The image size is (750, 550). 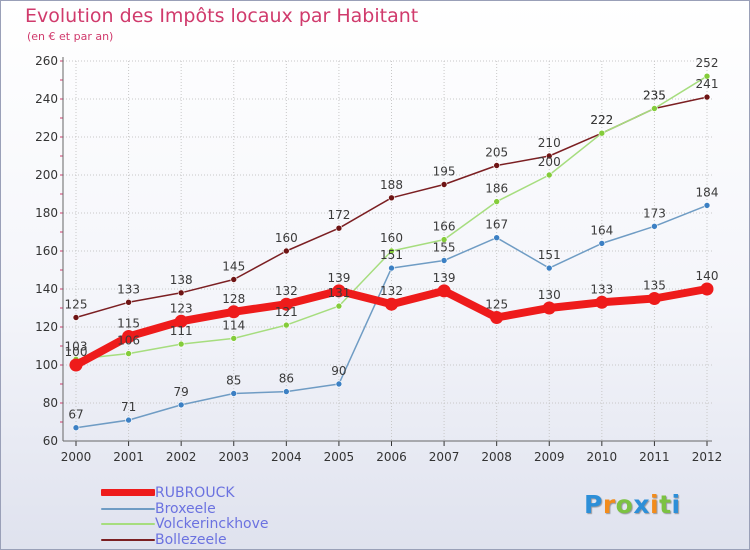 What do you see at coordinates (549, 143) in the screenshot?
I see `data-label: 210` at bounding box center [549, 143].